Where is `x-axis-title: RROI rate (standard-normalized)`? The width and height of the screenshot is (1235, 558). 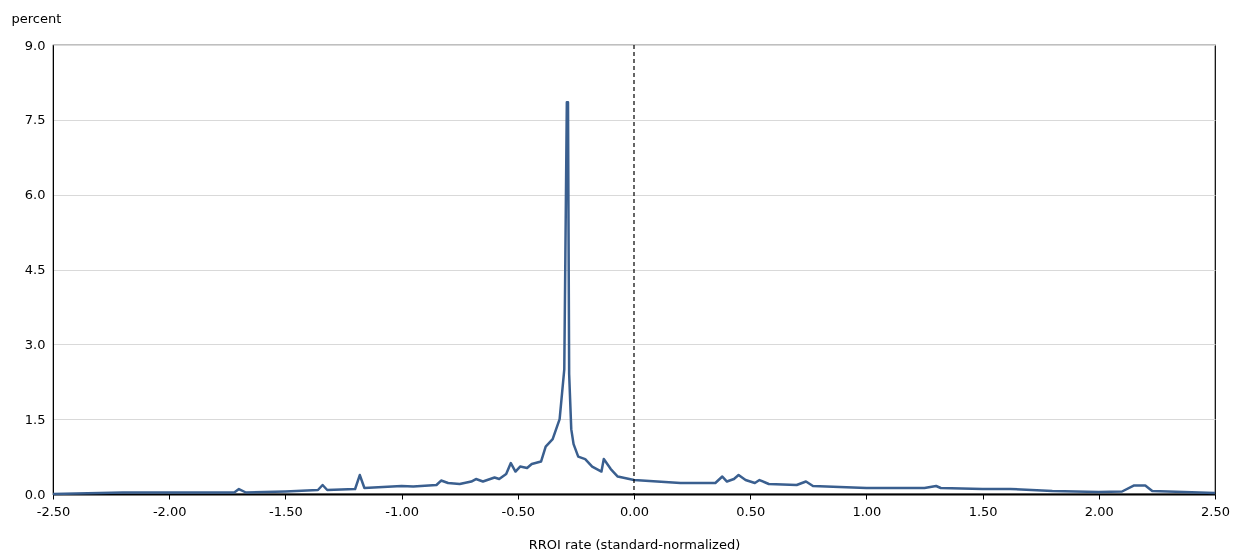 x-axis-title: RROI rate (standard-normalized) is located at coordinates (634, 544).